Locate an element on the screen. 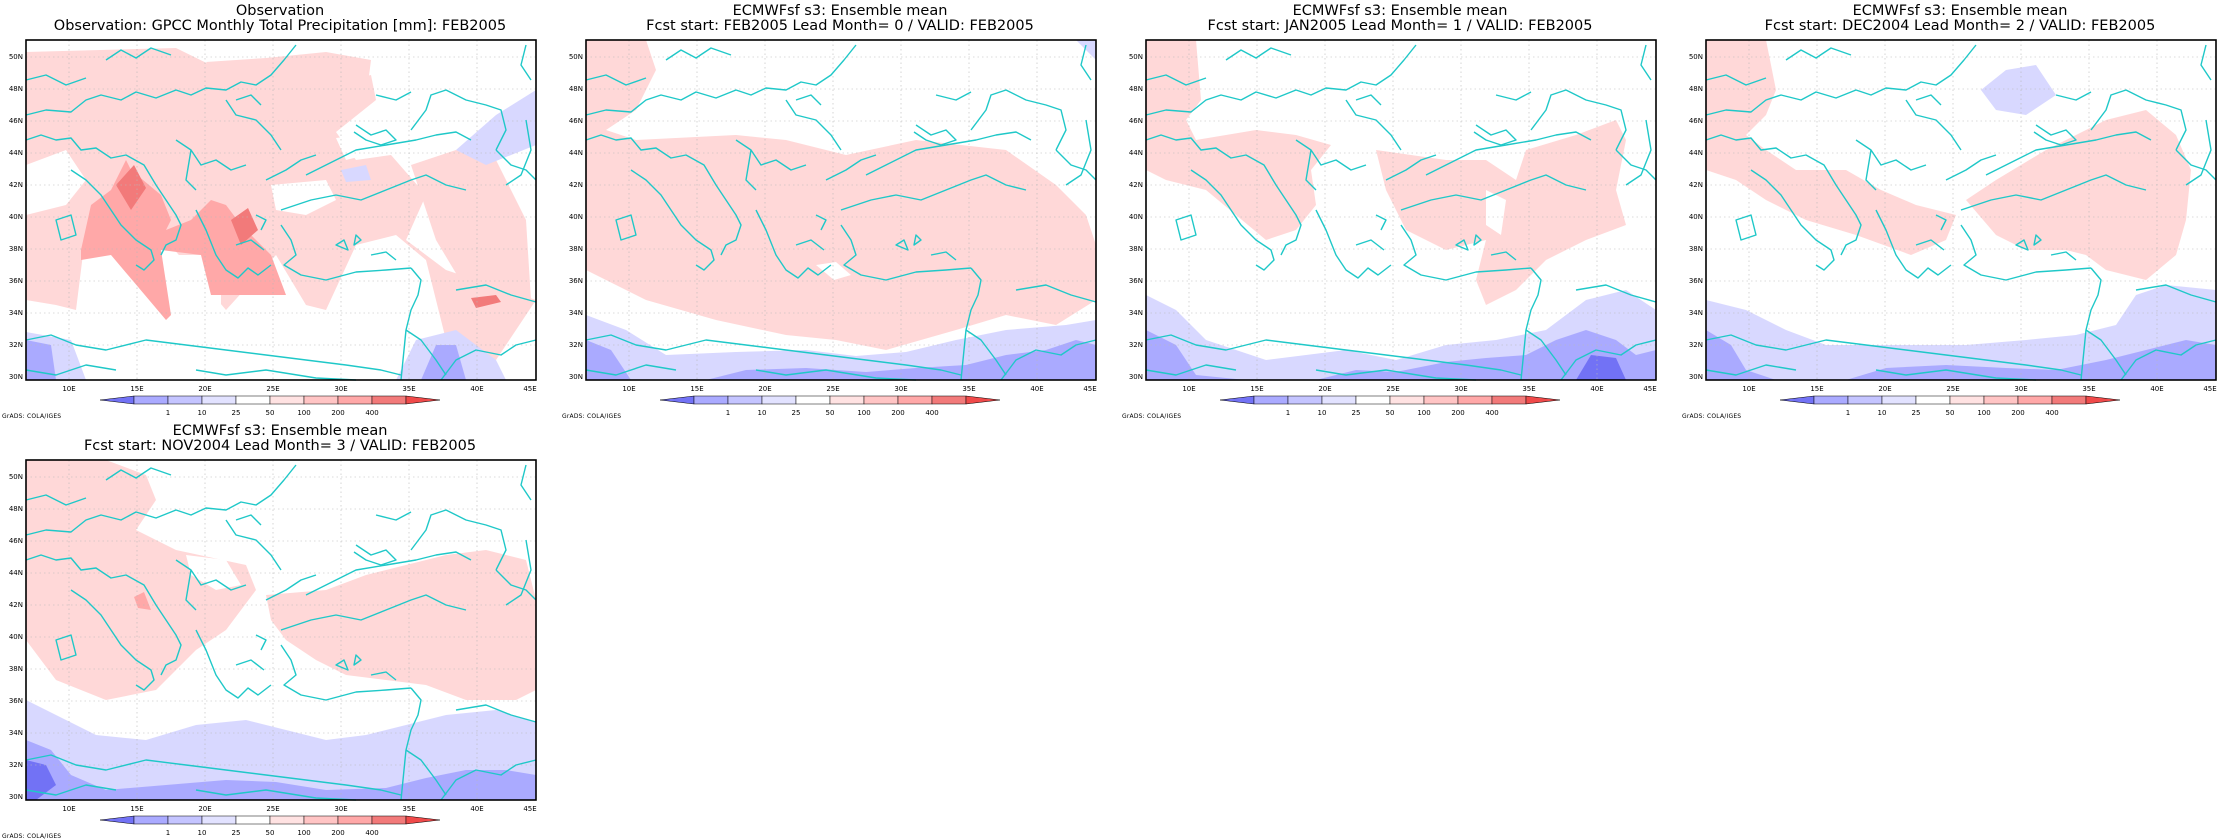 The height and width of the screenshot is (840, 2240). lon-axis-labels: 10E 15E 20E 25E 30E 35E 40E 45E is located at coordinates (859, 389).